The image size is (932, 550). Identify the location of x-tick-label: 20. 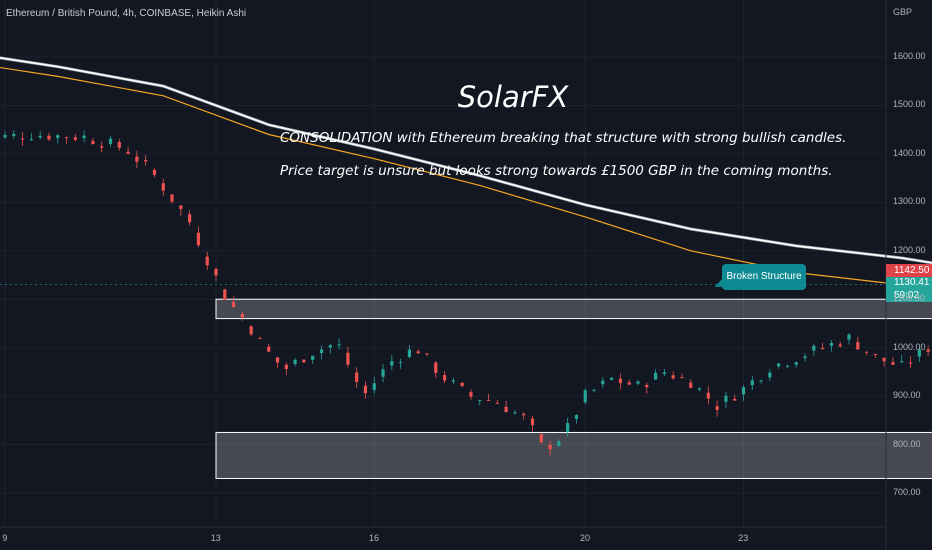
(585, 538).